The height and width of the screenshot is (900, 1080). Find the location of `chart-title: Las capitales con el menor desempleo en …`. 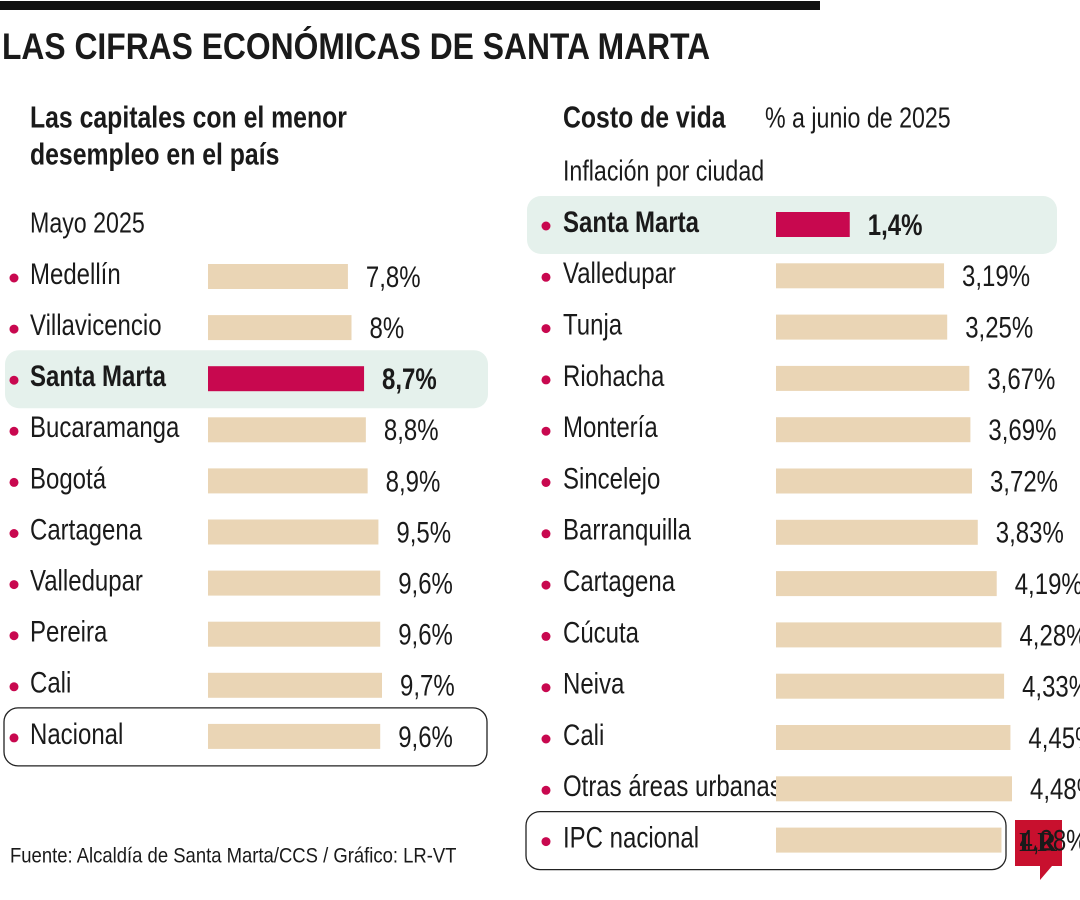

chart-title: Las capitales con el menor desempleo en … is located at coordinates (192, 136).